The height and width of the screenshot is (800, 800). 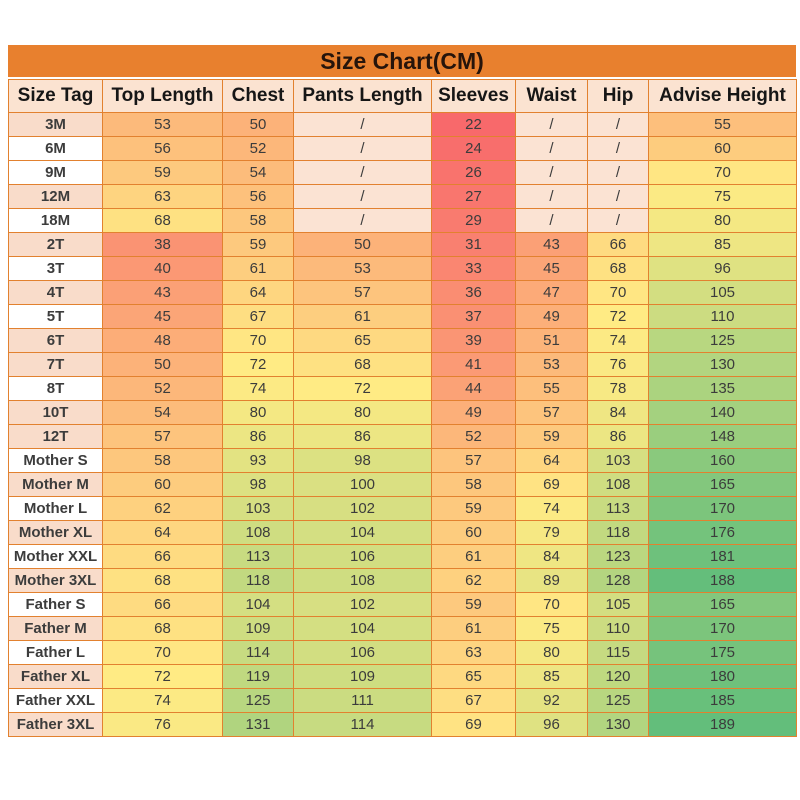 I want to click on table-row: Father S 66 104 102 59 70 105 165, so click(x=402, y=604).